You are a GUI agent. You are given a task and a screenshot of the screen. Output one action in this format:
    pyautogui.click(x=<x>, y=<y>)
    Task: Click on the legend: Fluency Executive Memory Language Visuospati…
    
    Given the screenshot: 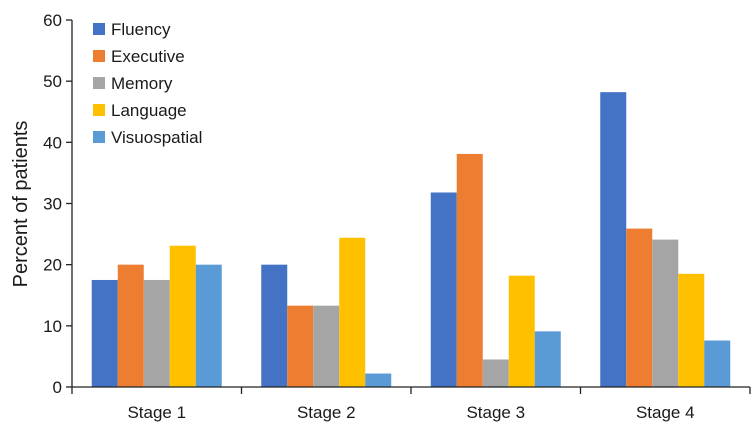 What is the action you would take?
    pyautogui.click(x=147, y=83)
    